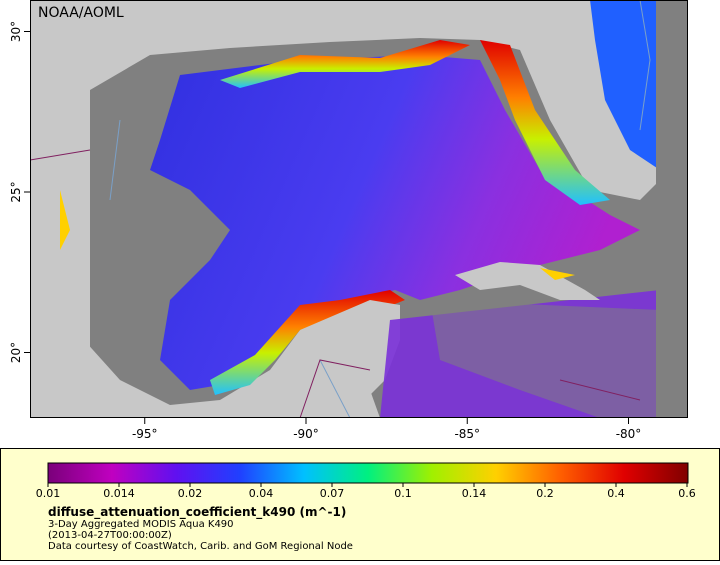 The image size is (720, 565). I want to click on cloud-gaps, so click(545, 359).